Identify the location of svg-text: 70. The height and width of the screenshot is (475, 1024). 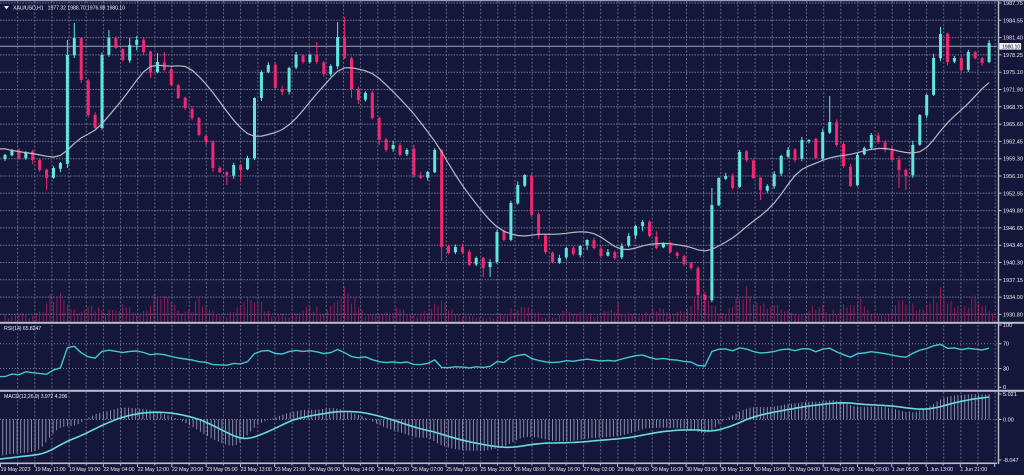
(1006, 345).